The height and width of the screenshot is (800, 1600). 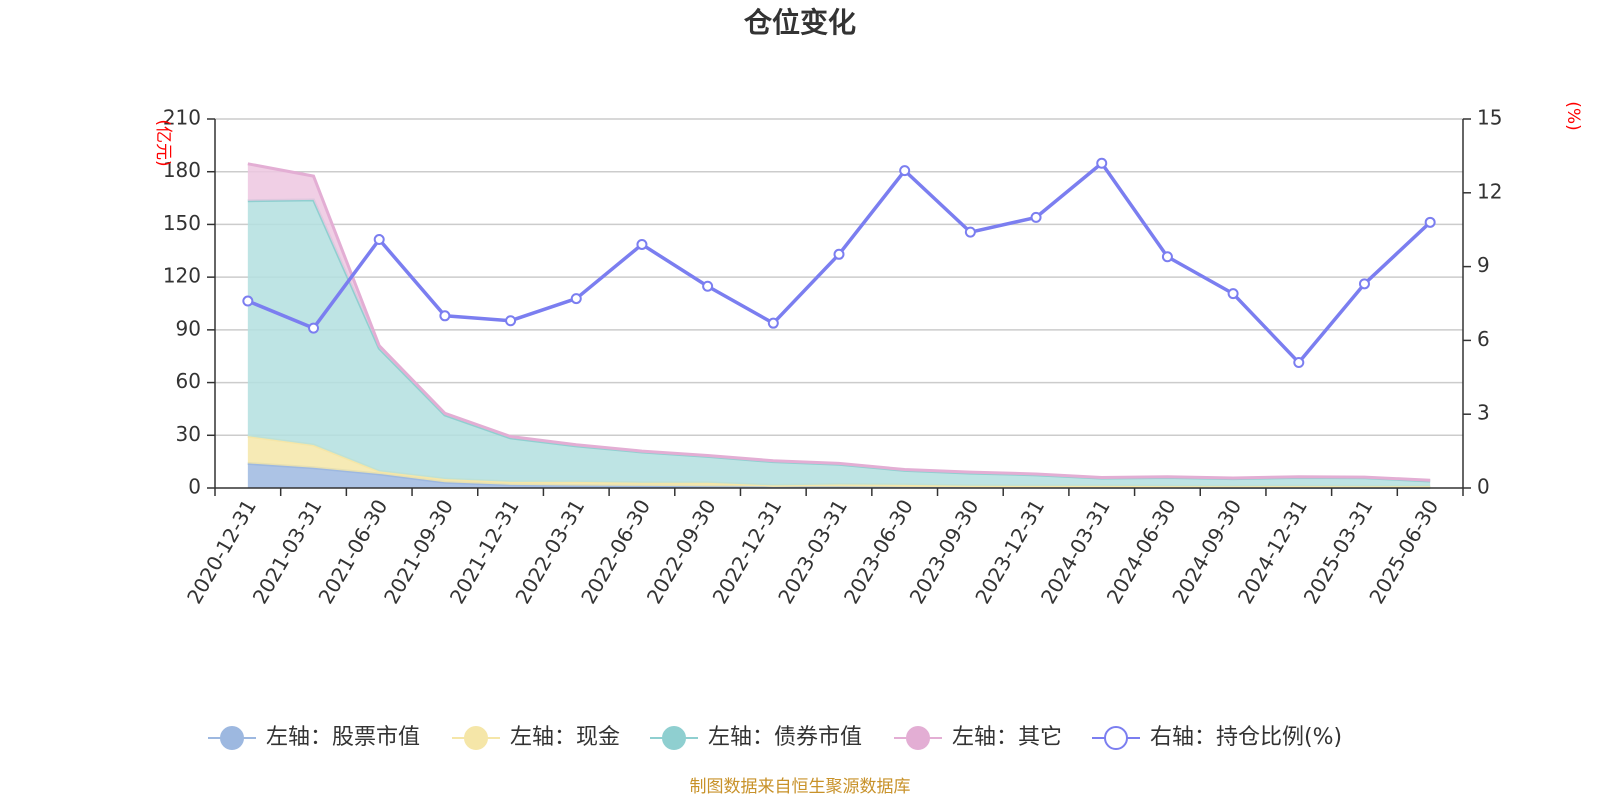 I want to click on right-tick-label: 3, so click(x=1483, y=413).